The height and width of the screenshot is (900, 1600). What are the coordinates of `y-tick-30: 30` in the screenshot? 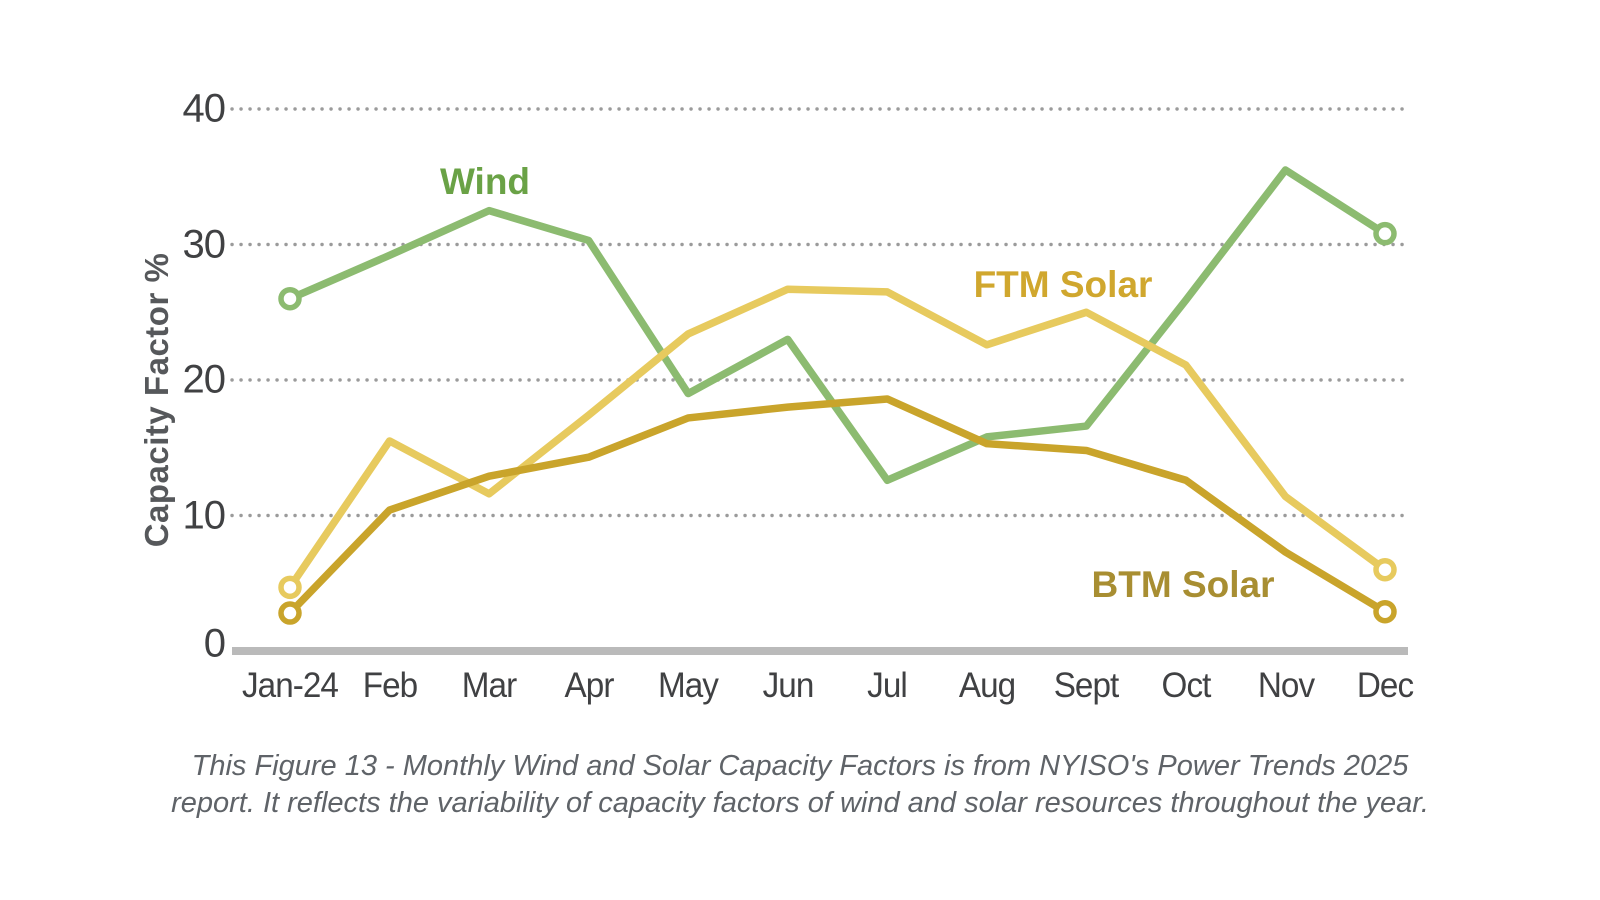 It's located at (204, 244).